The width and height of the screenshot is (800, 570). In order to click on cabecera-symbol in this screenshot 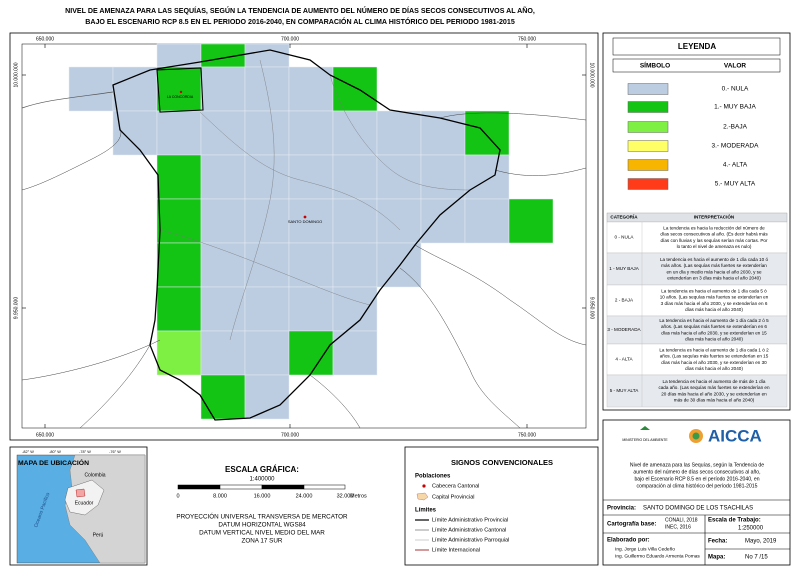, I will do `click(424, 486)`.